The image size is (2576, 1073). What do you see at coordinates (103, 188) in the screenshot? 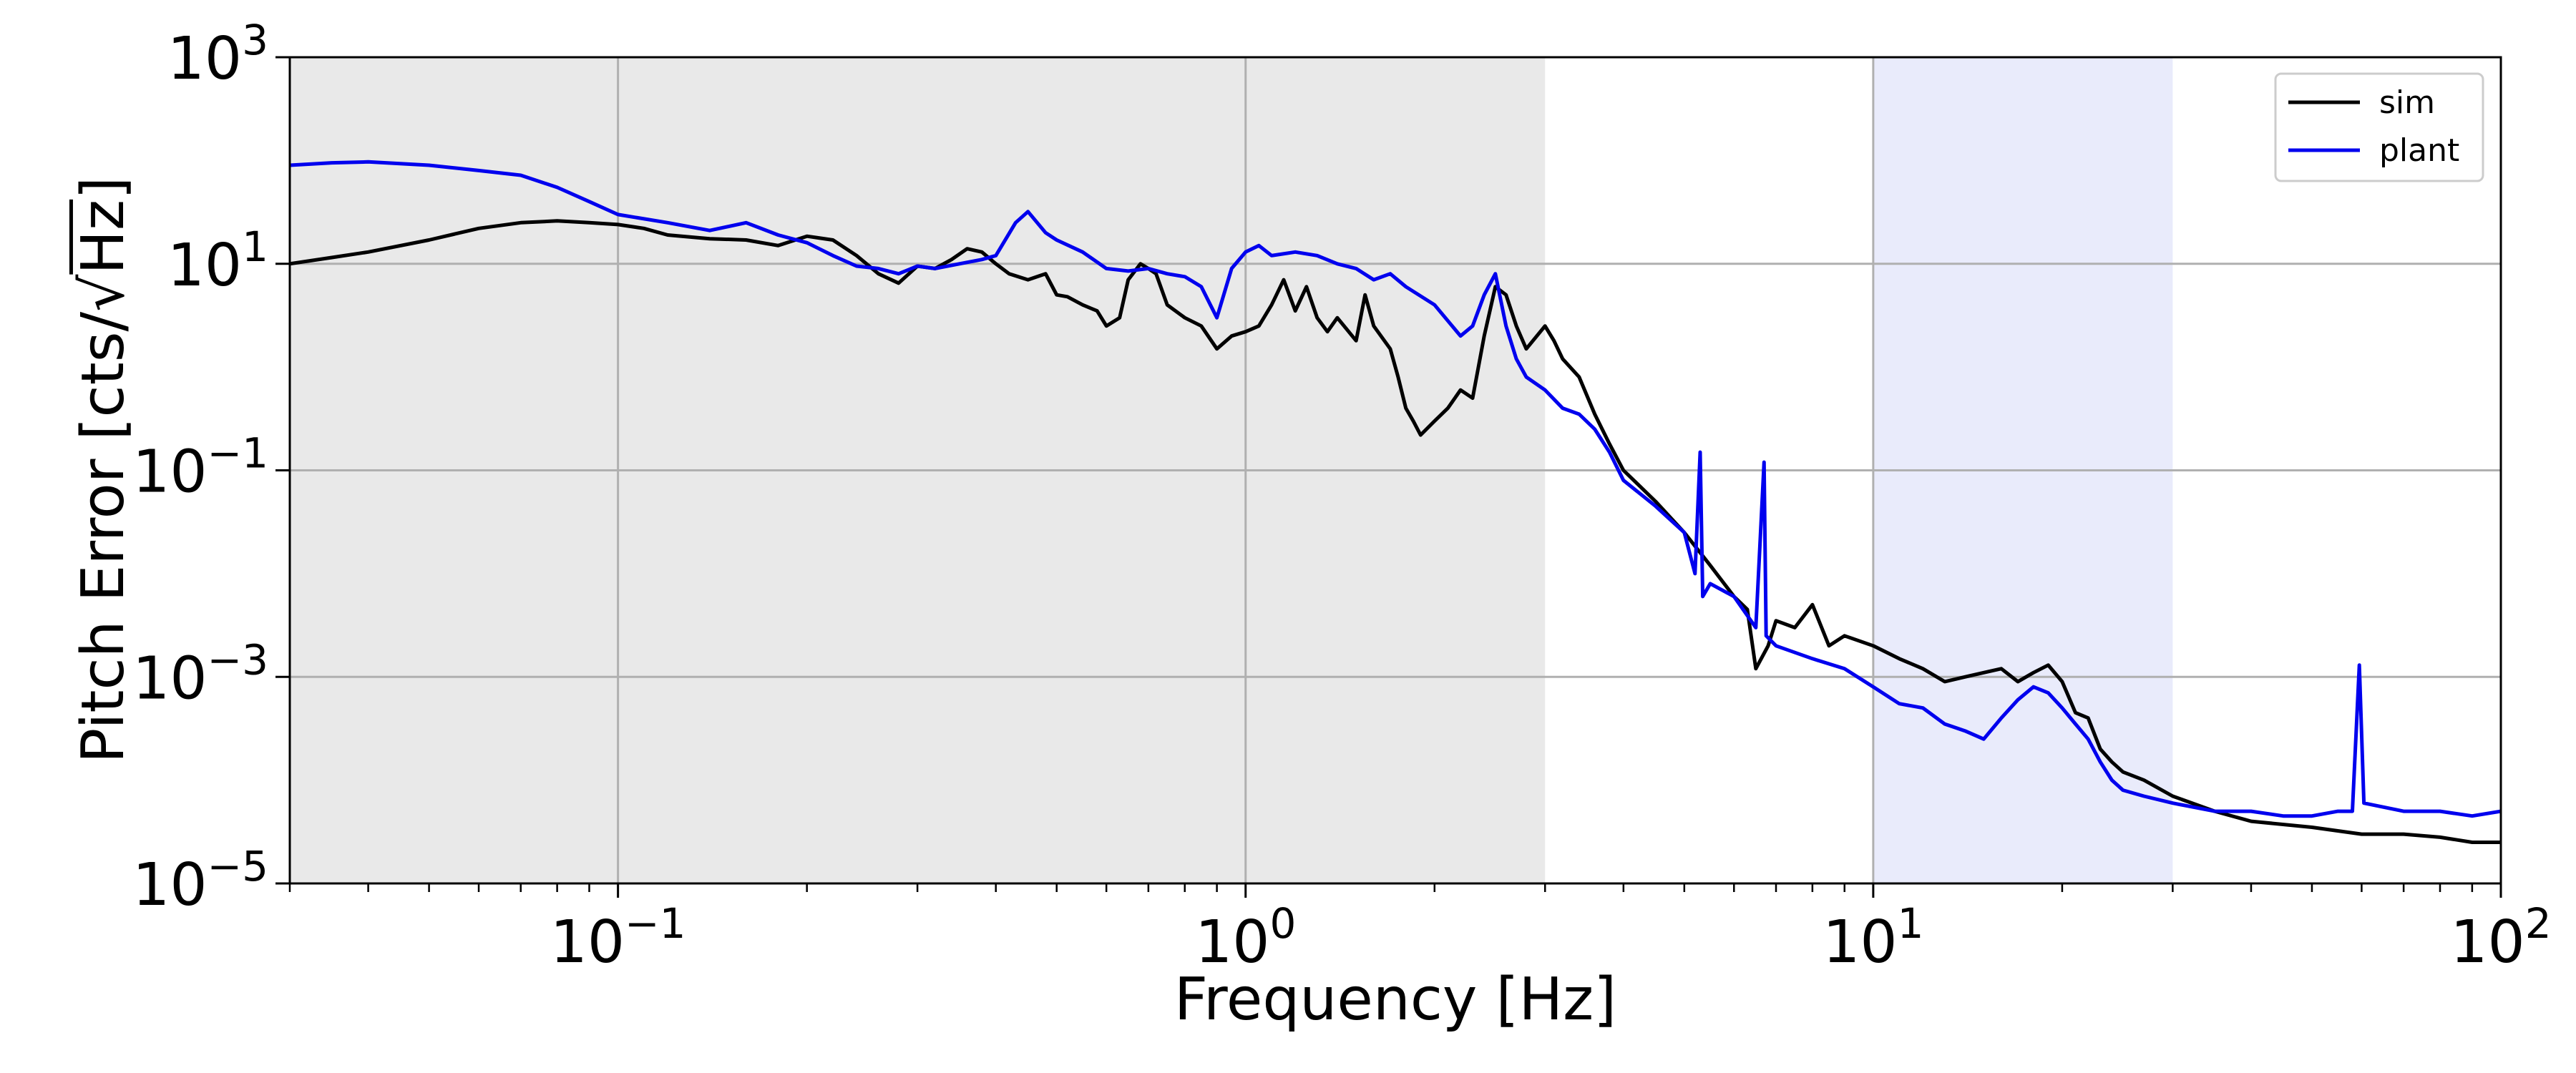
I see `y-axis-label-close: ]` at bounding box center [103, 188].